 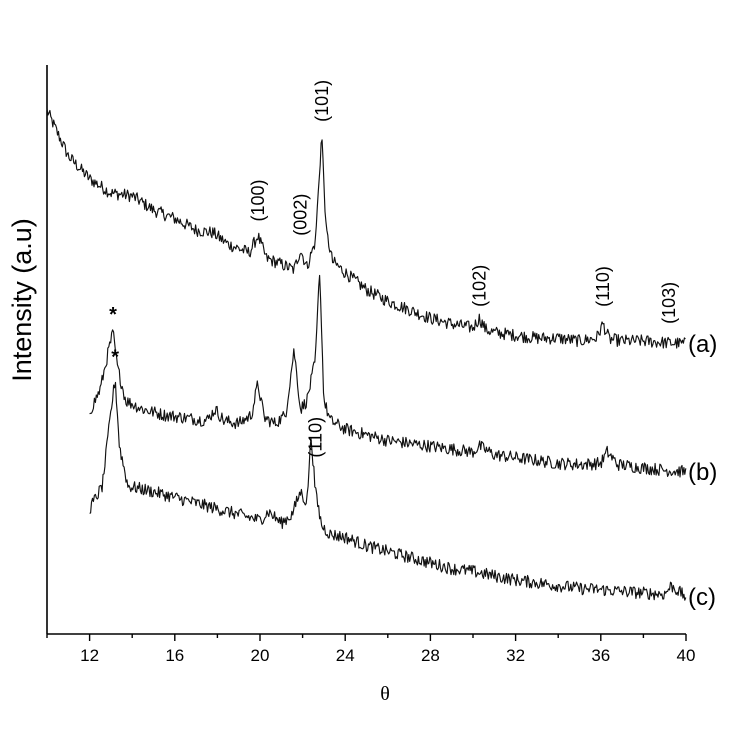 I want to click on x-tick-label: 16, so click(x=174, y=655).